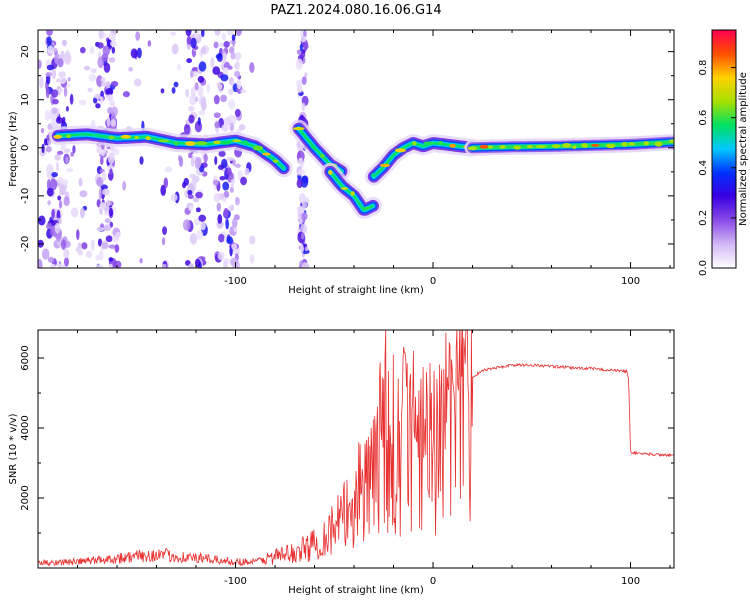 The width and height of the screenshot is (750, 600). Describe the element at coordinates (743, 149) in the screenshot. I see `colorbar-label: Normalized spectral amplitude` at that location.